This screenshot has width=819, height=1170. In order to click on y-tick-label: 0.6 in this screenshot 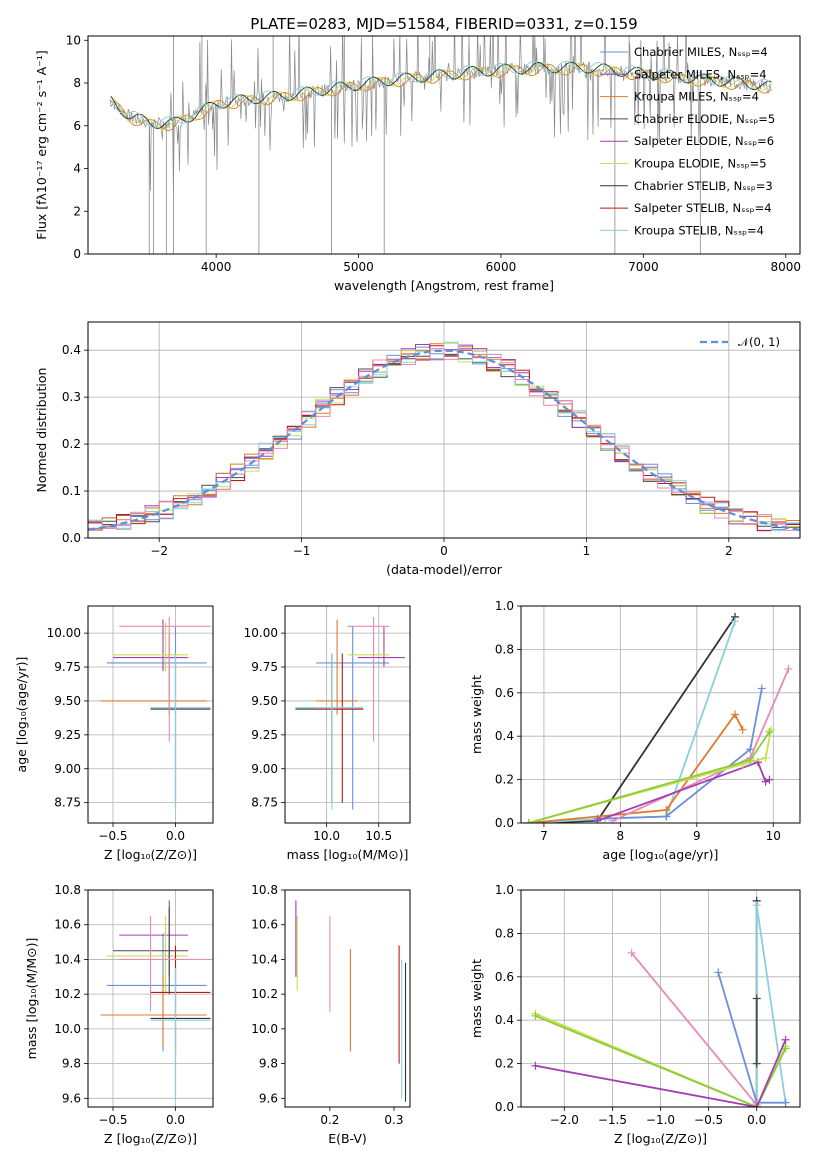, I will do `click(504, 977)`.